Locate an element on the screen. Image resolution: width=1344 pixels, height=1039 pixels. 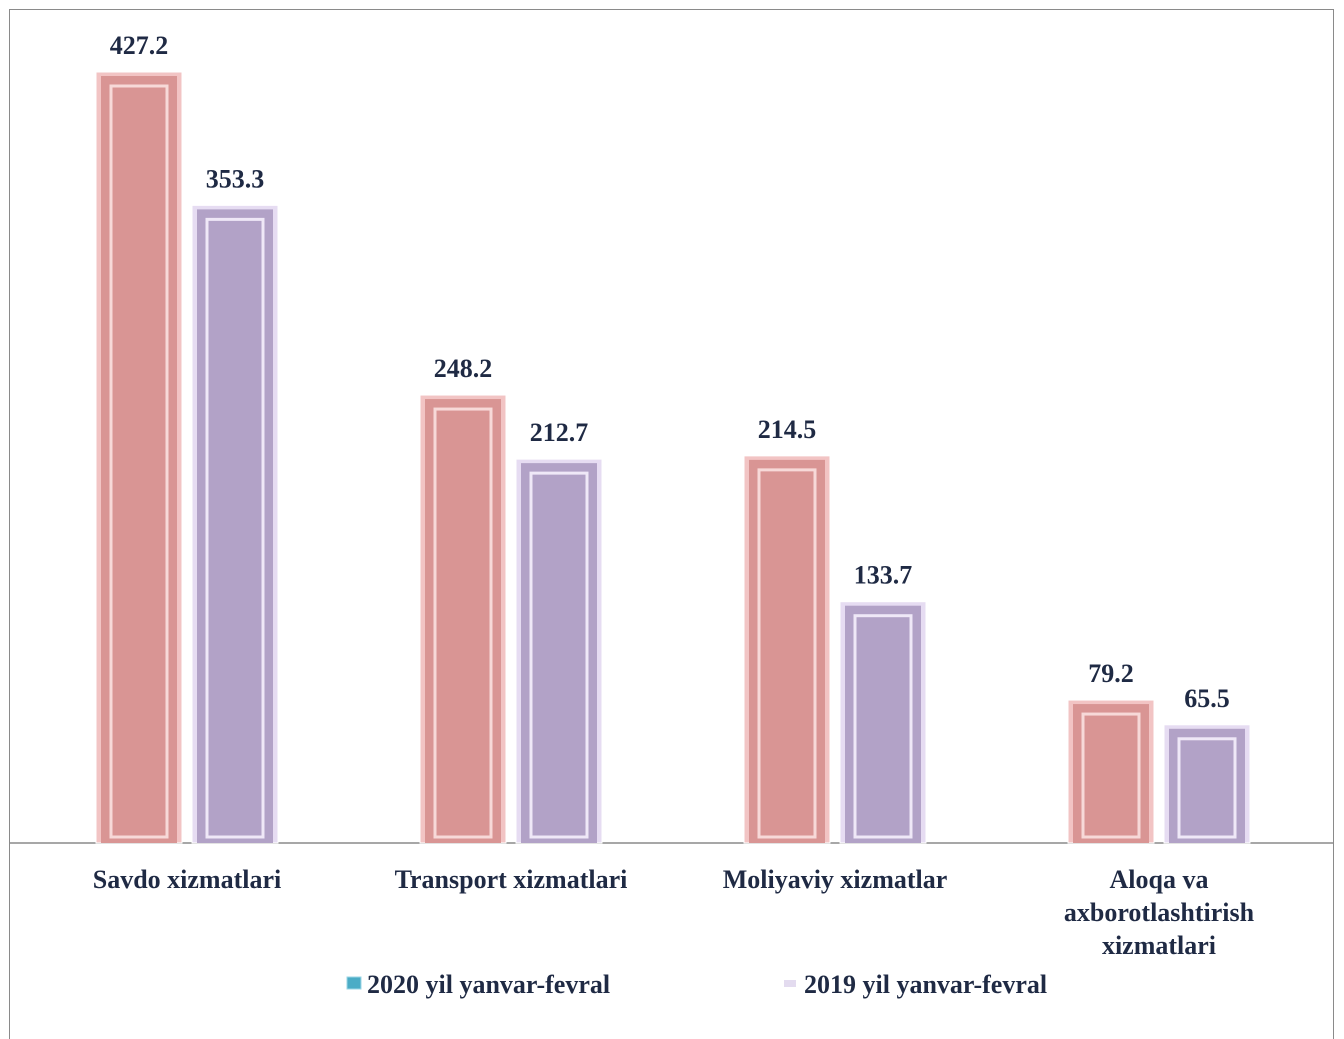
category-label-2: Transport xizmatlari is located at coordinates (511, 879).